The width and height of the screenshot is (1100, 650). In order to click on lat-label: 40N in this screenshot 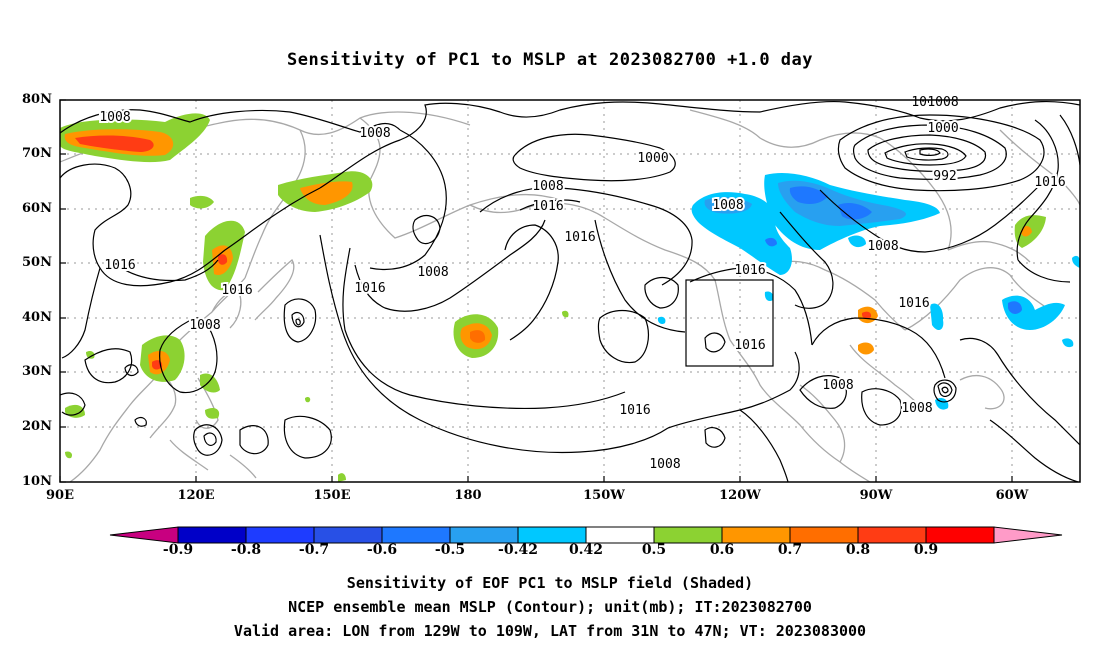, I will do `click(37, 317)`.